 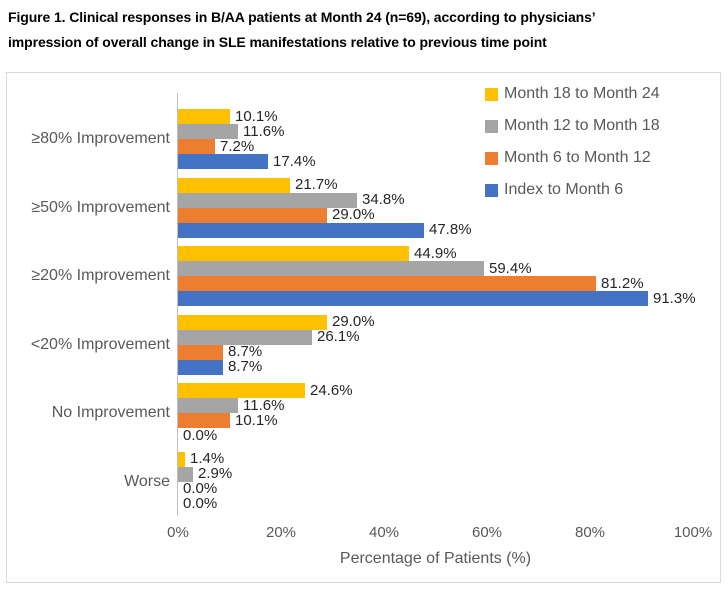 I want to click on legend-label: Index to Month 6, so click(x=564, y=189).